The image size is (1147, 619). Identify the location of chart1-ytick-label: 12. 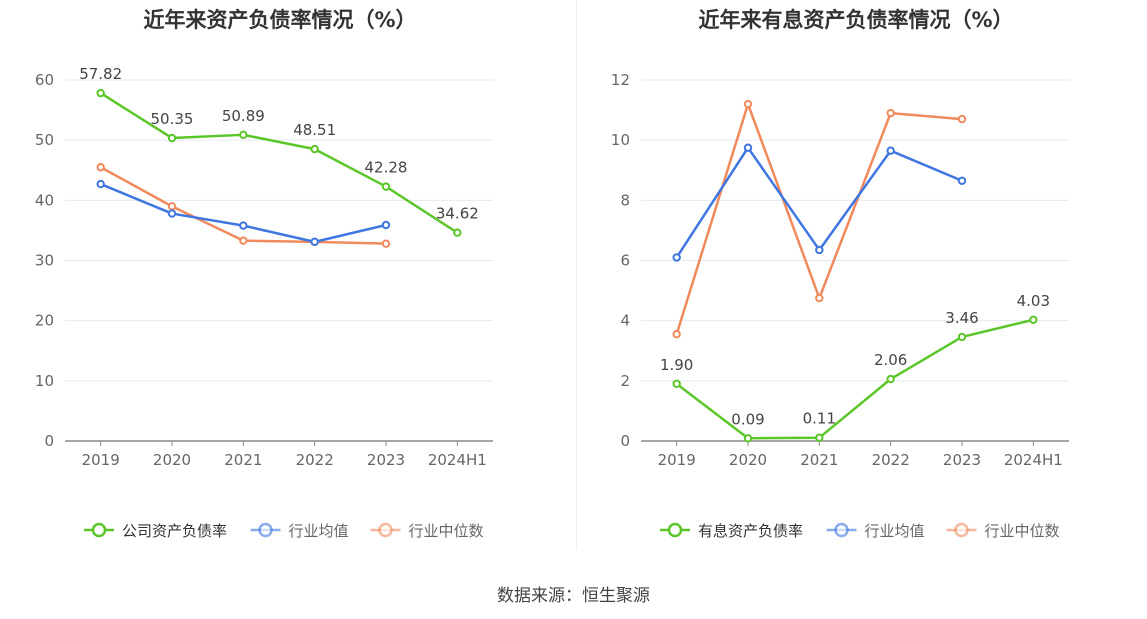
(620, 80).